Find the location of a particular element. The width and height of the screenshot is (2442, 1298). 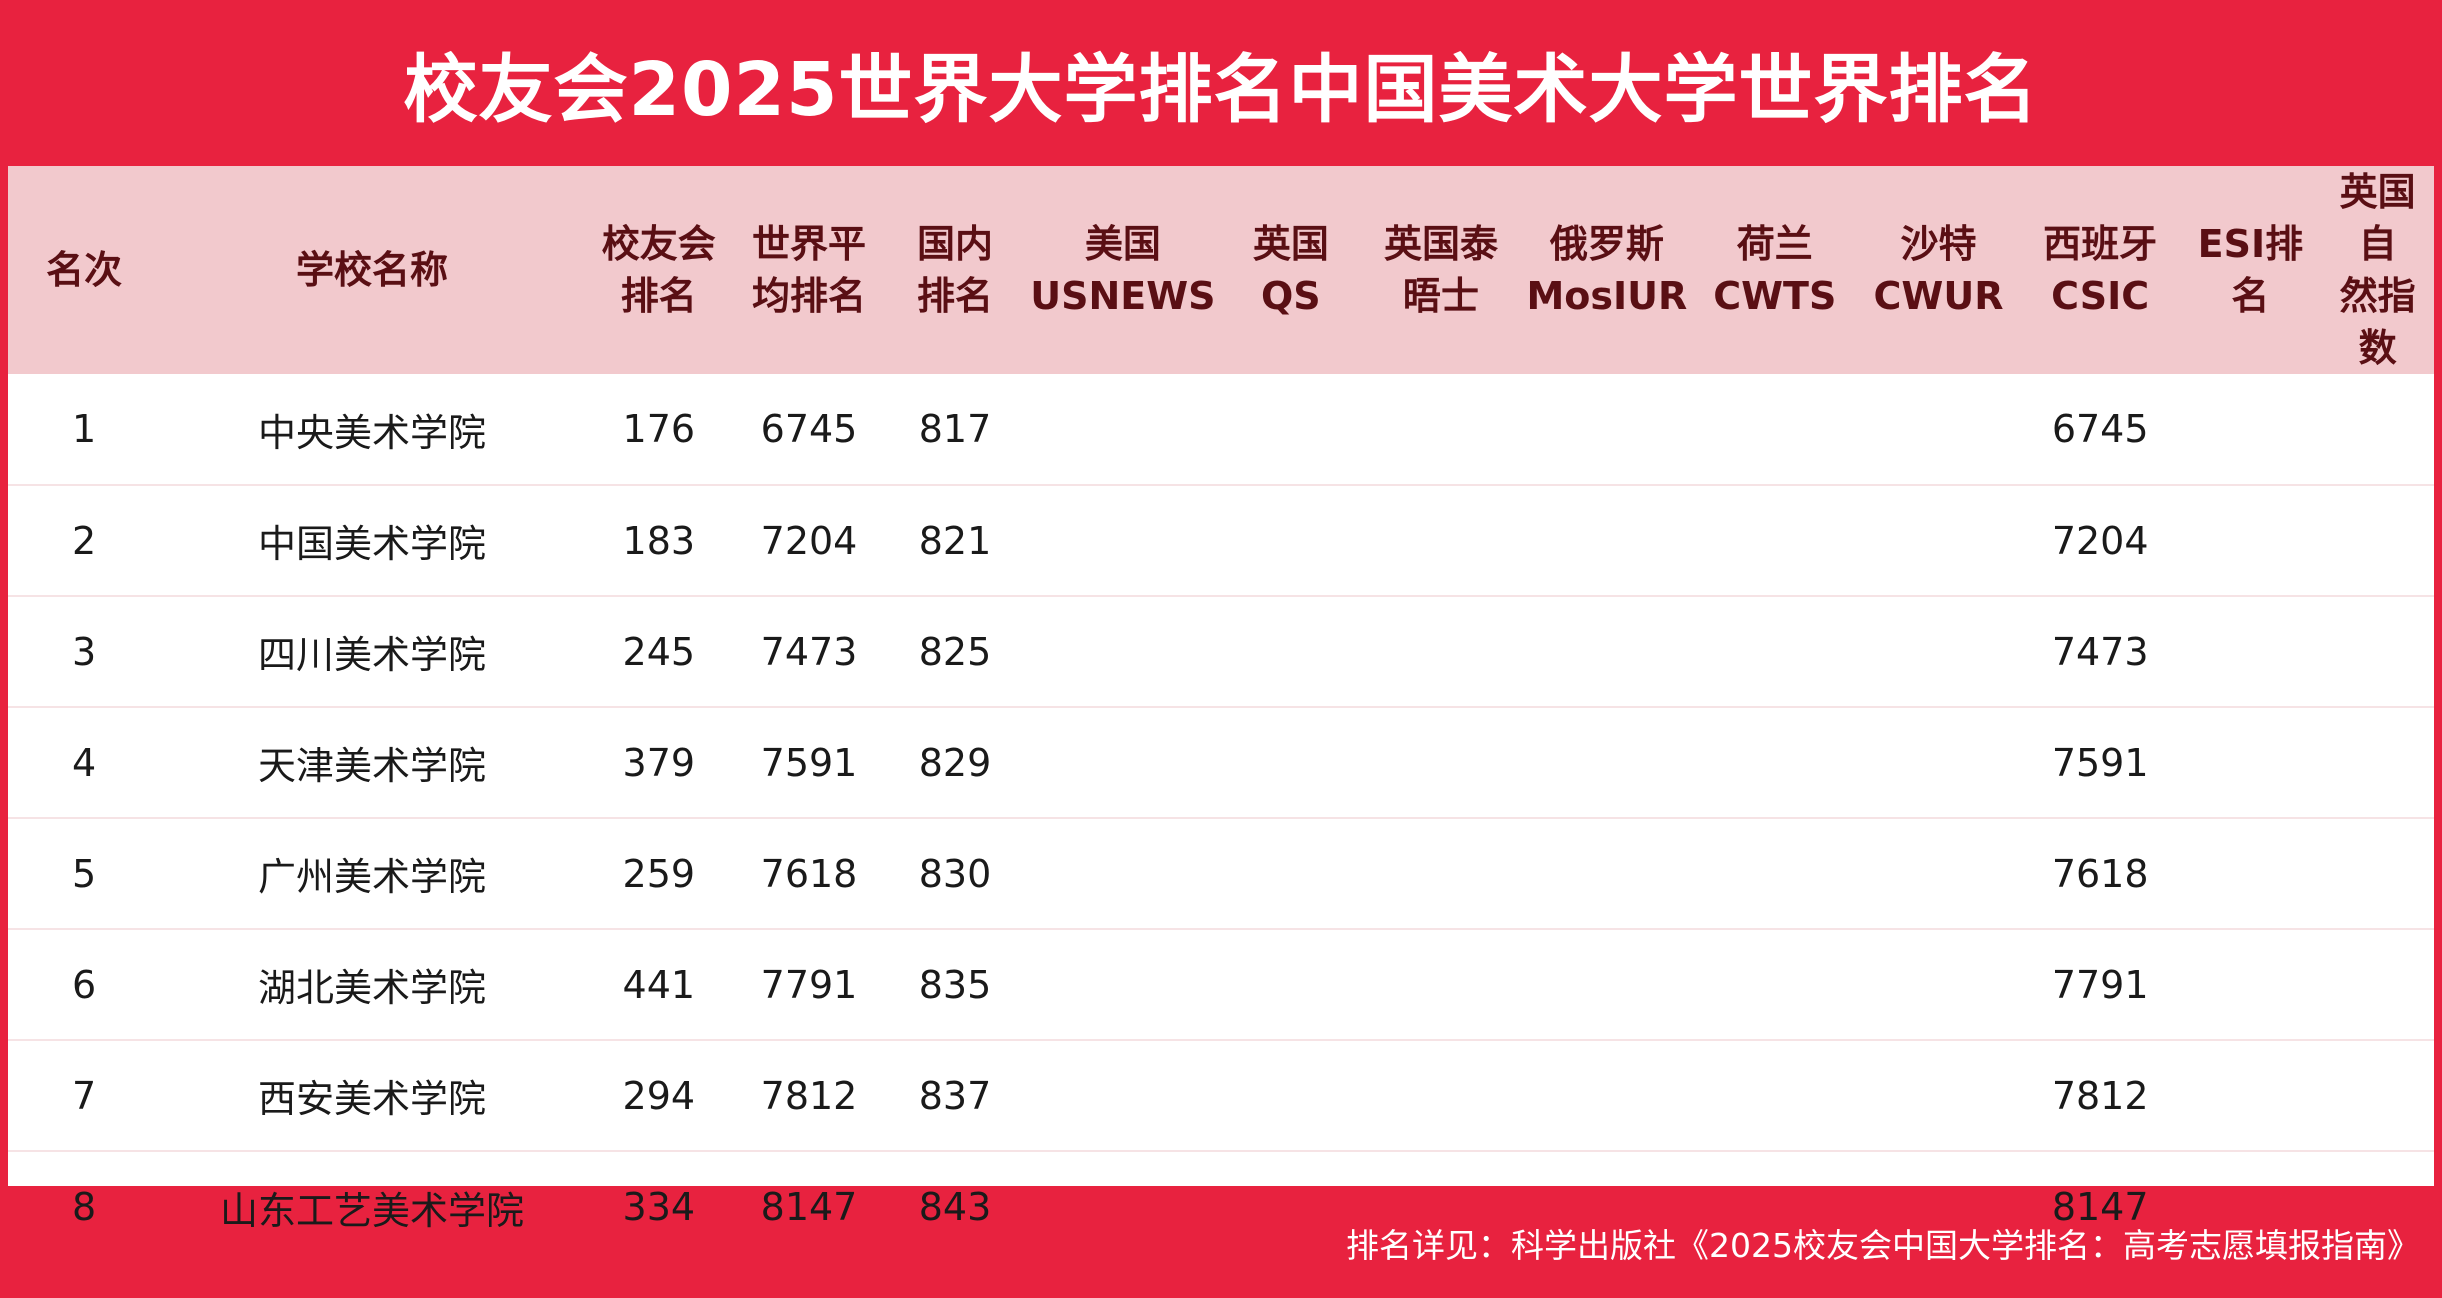

source-footnote: 排名详见：科学出版社《2025校友会中国大学排名：高考志愿填报指南》 is located at coordinates (1883, 1245).